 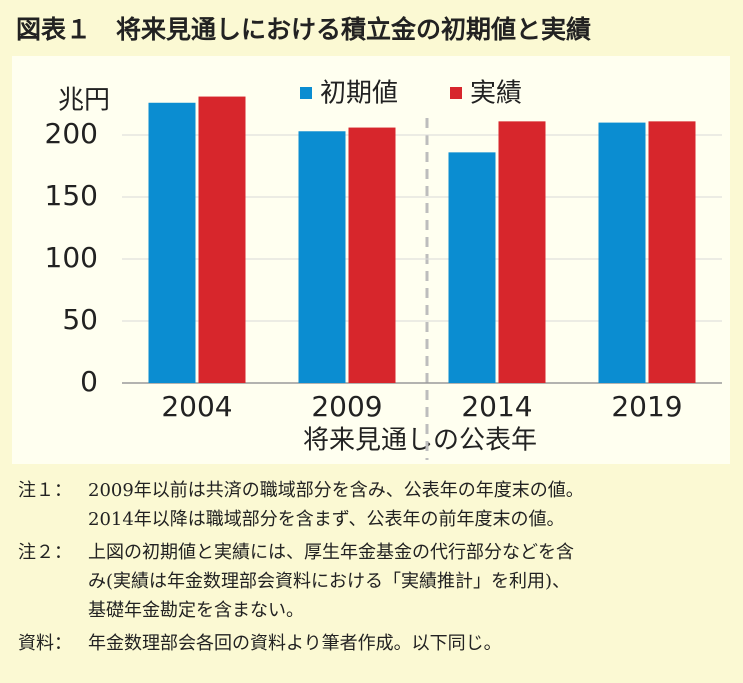 I want to click on note-line: 2014年以降は職域部分を含まず、公表年の前年度末の値。, so click(x=326, y=519).